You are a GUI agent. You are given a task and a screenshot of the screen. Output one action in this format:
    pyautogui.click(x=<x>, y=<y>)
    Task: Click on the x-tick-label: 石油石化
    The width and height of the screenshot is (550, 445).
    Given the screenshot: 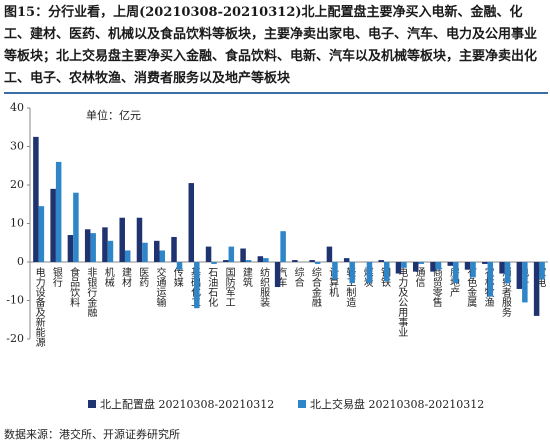 What is the action you would take?
    pyautogui.click(x=212, y=287)
    